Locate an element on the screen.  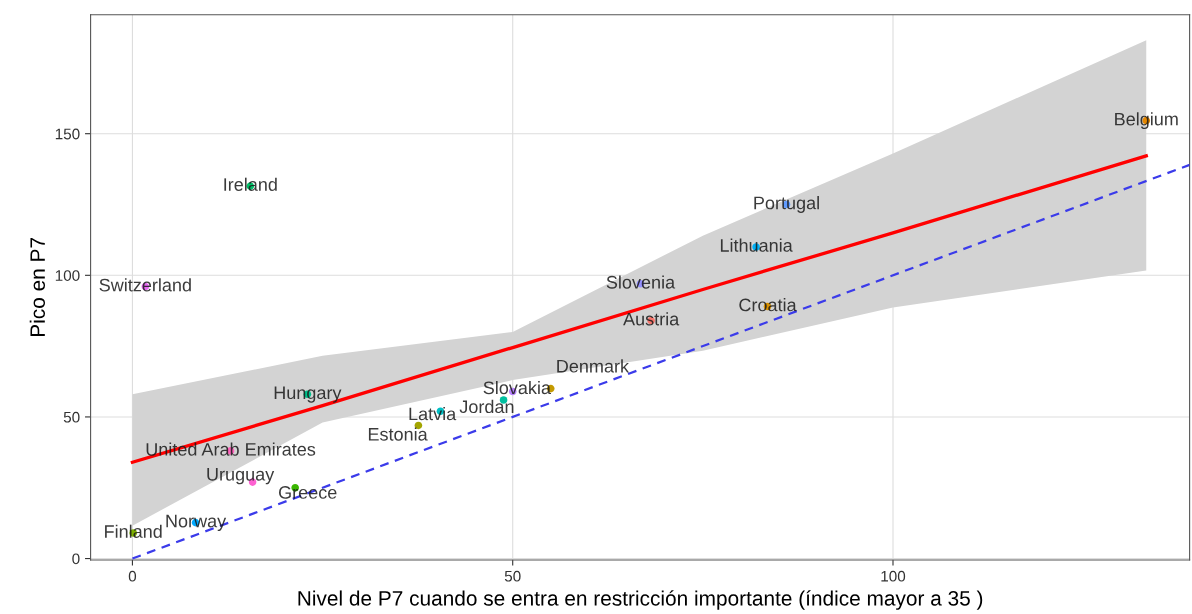
y-tick-label: 150 is located at coordinates (67, 134).